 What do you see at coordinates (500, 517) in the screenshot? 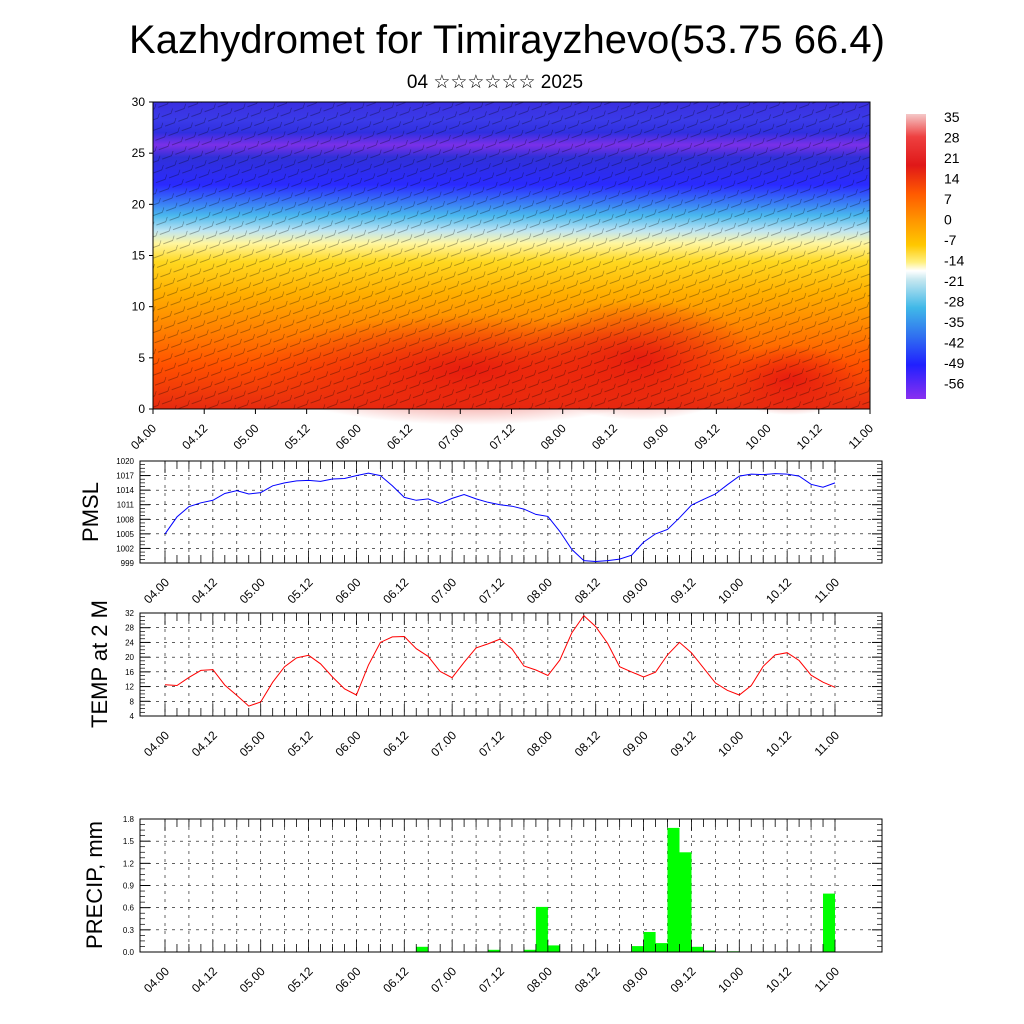
I see `pmsl-series-line` at bounding box center [500, 517].